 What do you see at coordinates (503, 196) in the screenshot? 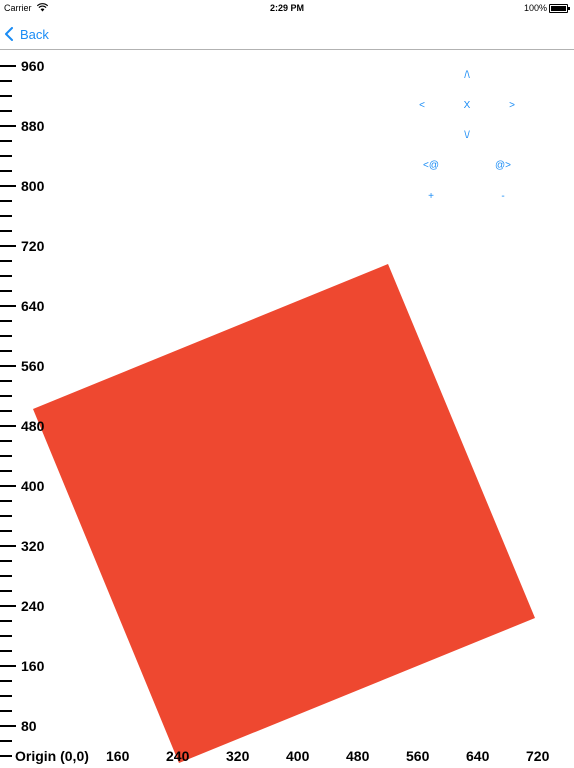
I see `zoom-out-button: -` at bounding box center [503, 196].